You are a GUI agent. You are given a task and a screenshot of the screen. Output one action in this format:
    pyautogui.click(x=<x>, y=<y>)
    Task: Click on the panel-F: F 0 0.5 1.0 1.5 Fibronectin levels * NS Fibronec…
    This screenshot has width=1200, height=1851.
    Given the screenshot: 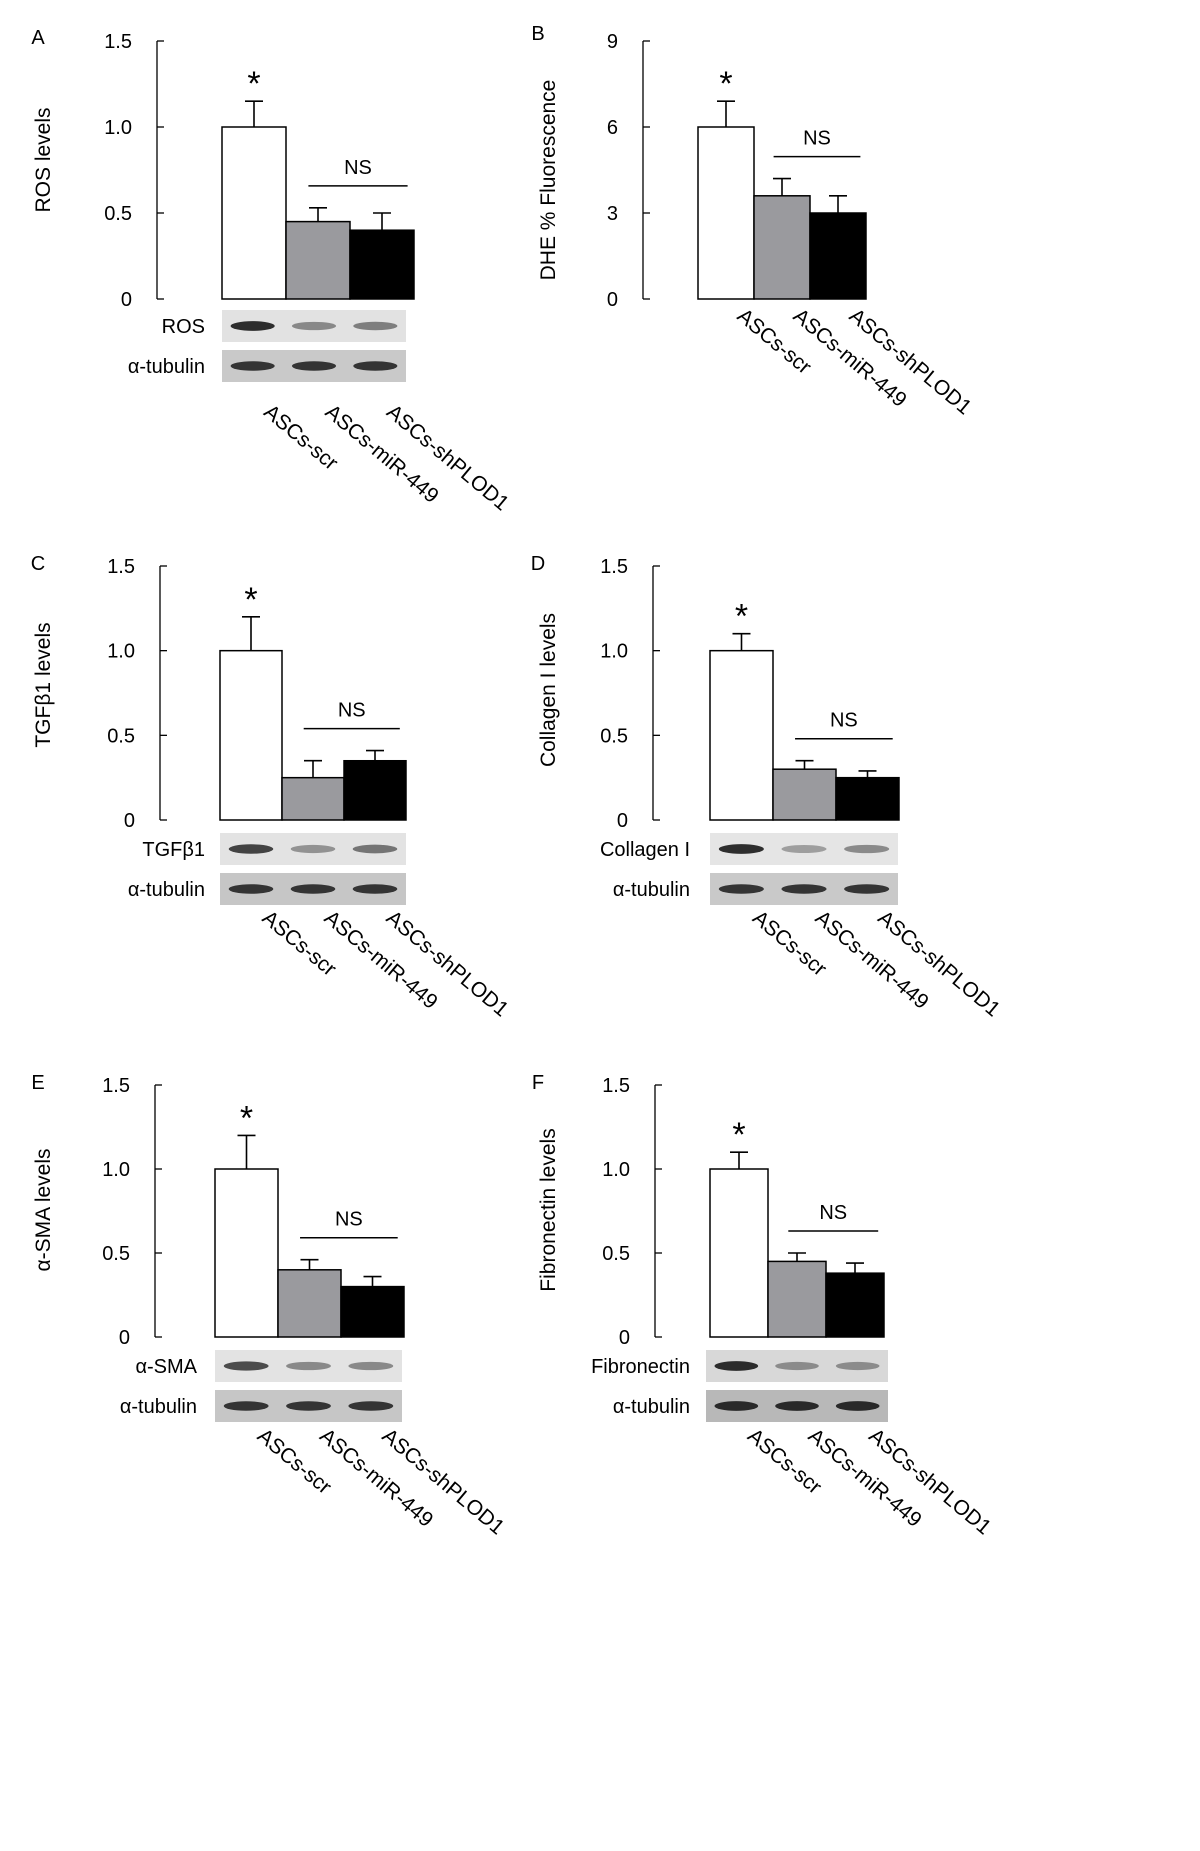 What is the action you would take?
    pyautogui.click(x=764, y=1305)
    